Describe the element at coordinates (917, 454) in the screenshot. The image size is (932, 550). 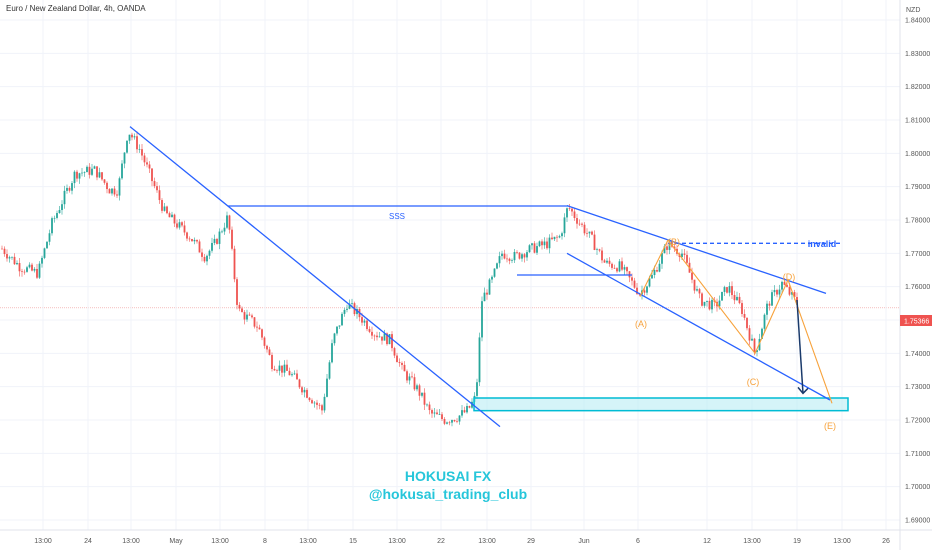
I see `y-tick-label: 1.71000` at that location.